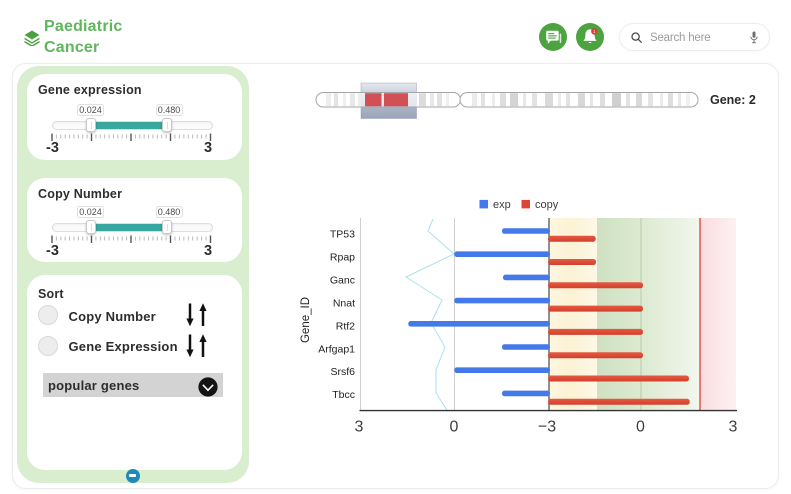  Describe the element at coordinates (547, 205) in the screenshot. I see `svg-text: copy` at that location.